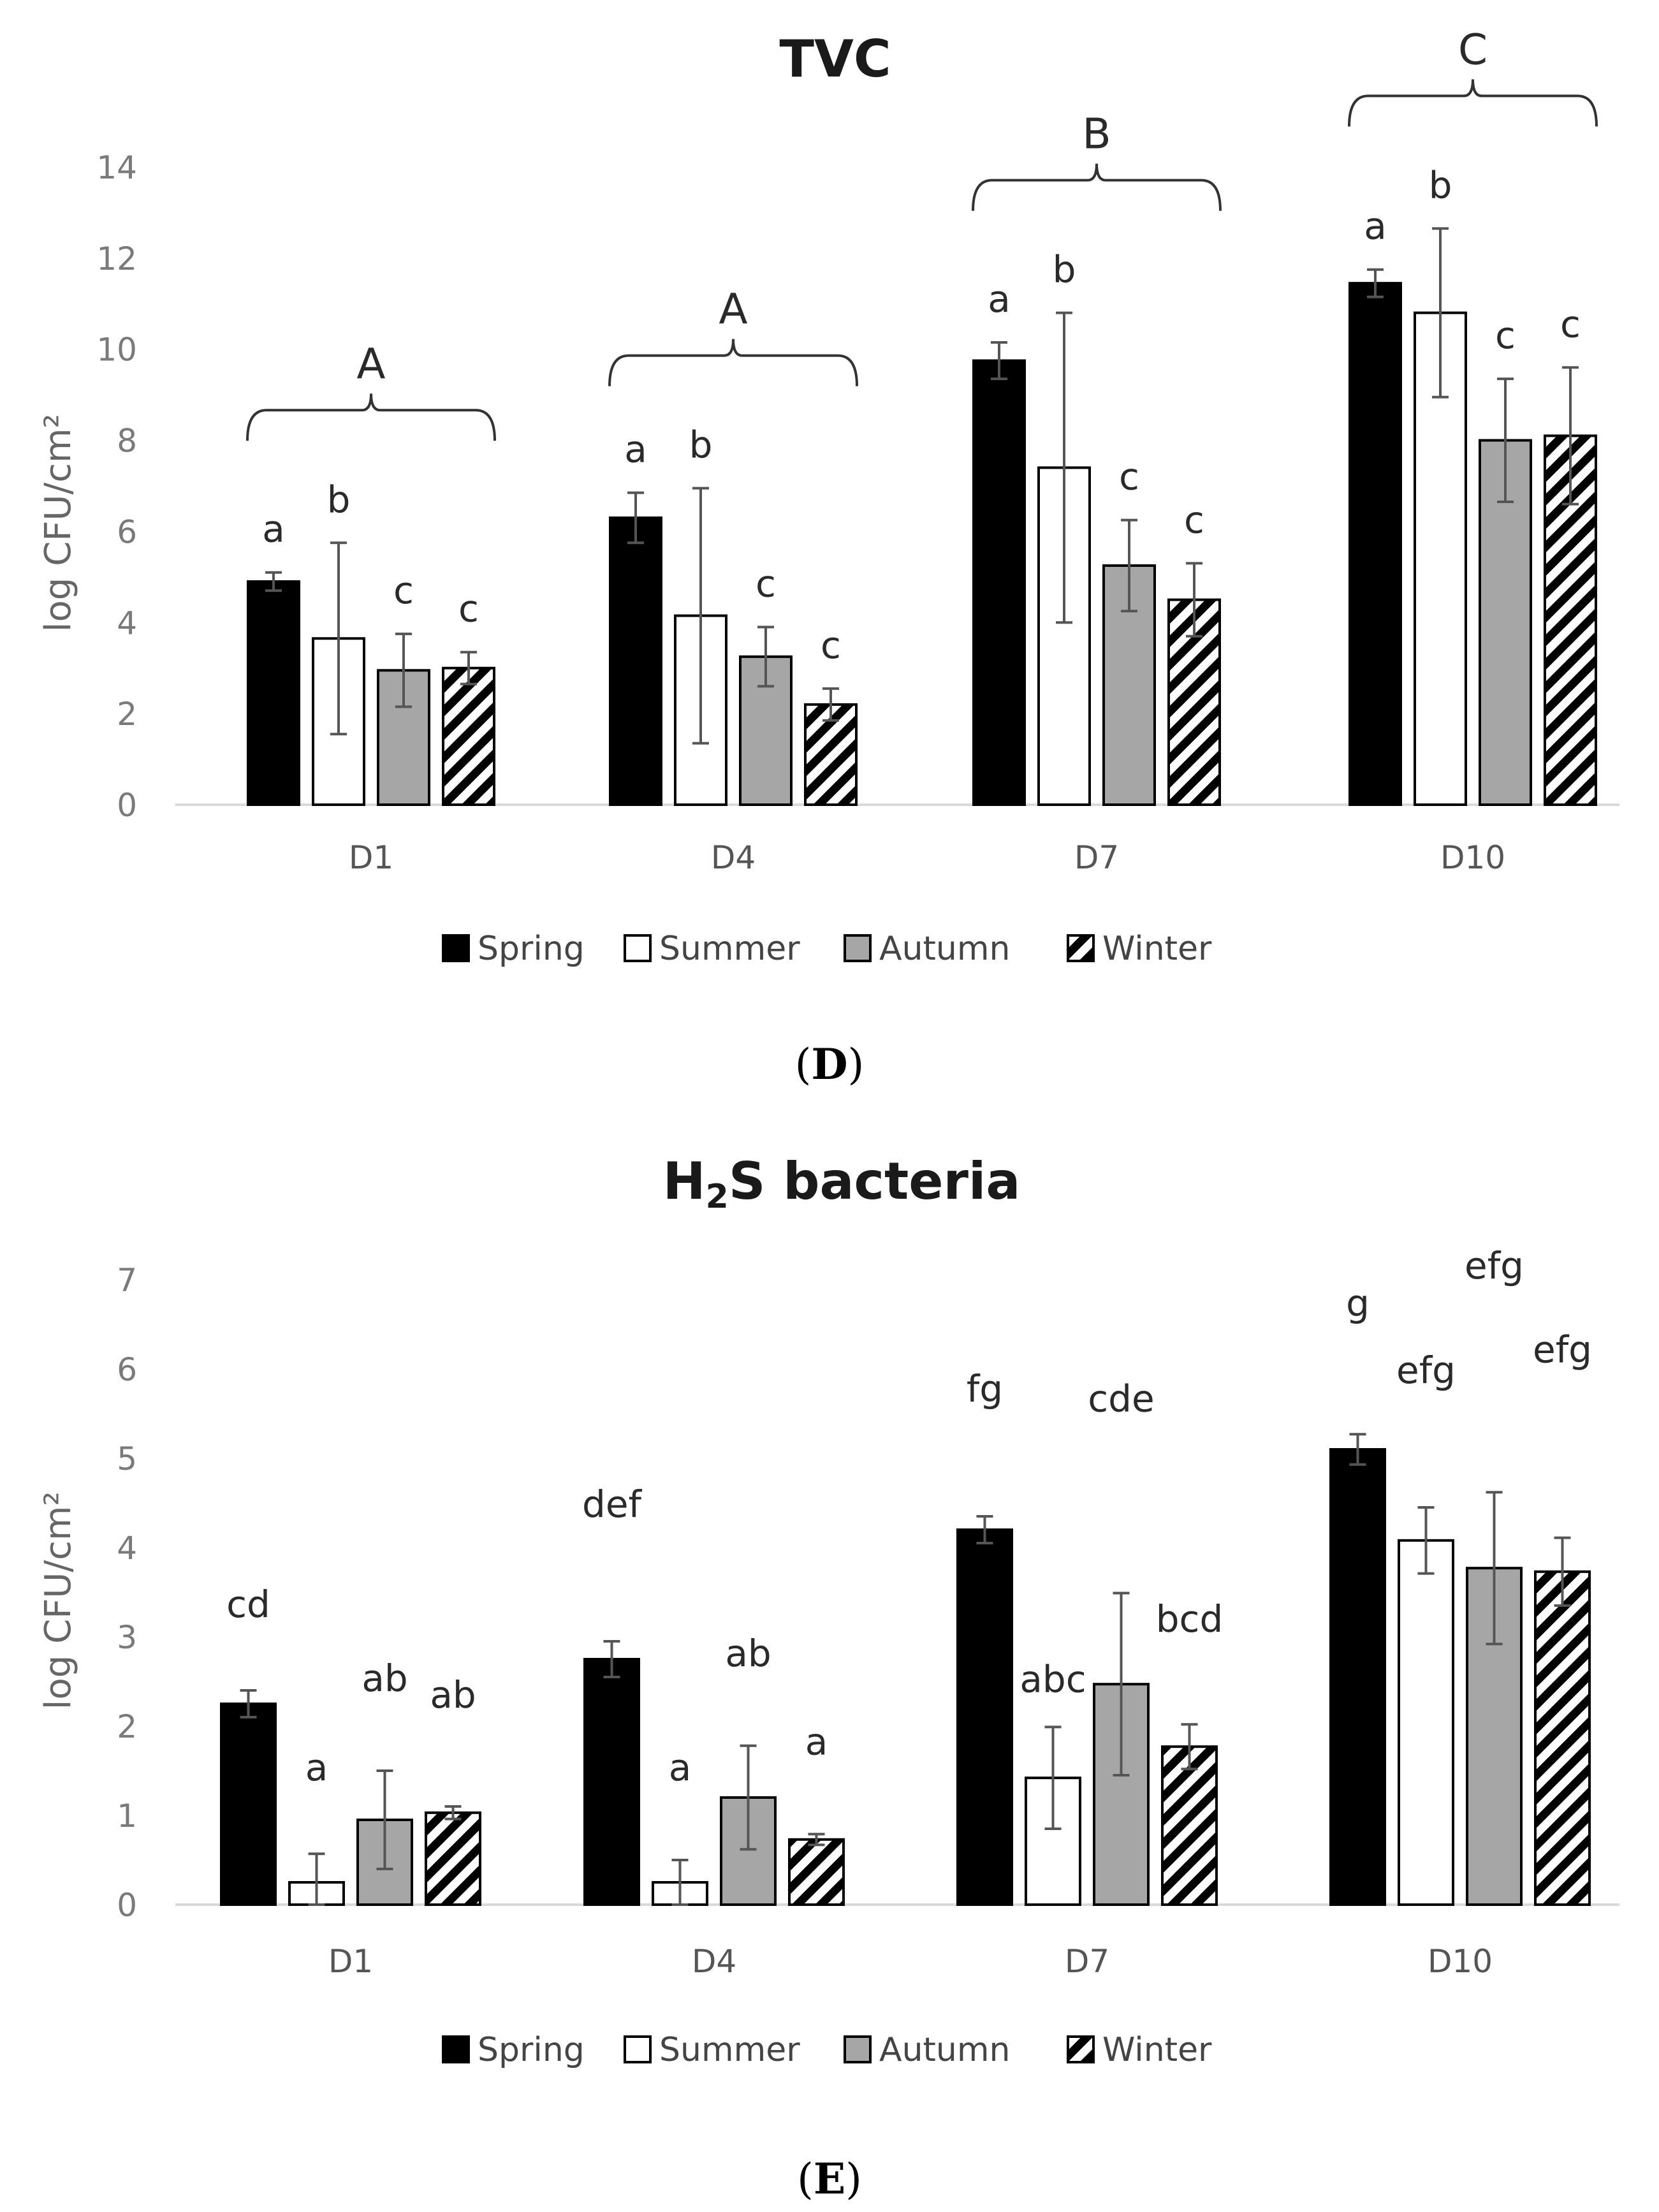 Image resolution: width=1659 pixels, height=2212 pixels. What do you see at coordinates (248, 1604) in the screenshot?
I see `significance-letter: cd` at bounding box center [248, 1604].